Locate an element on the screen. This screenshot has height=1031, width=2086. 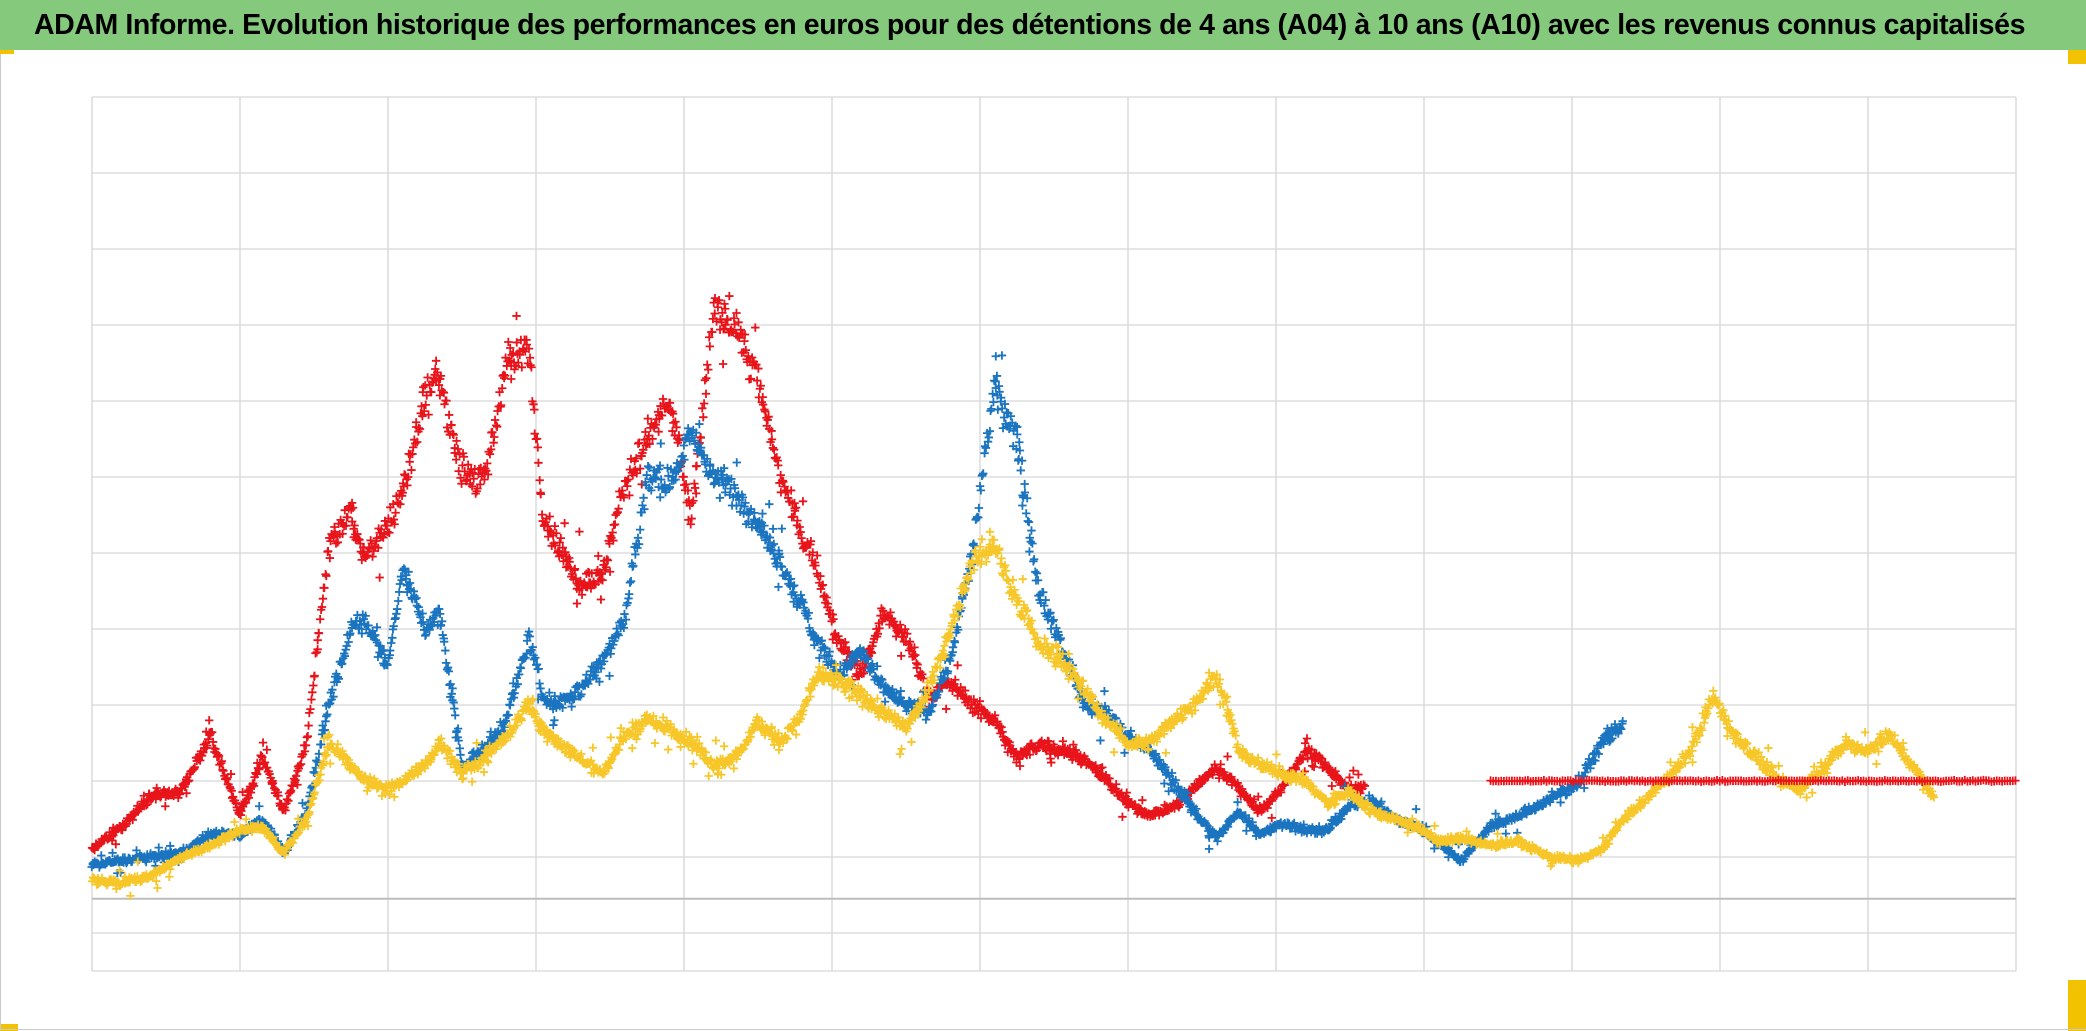
corner-marker-top-left is located at coordinates (7, 52).